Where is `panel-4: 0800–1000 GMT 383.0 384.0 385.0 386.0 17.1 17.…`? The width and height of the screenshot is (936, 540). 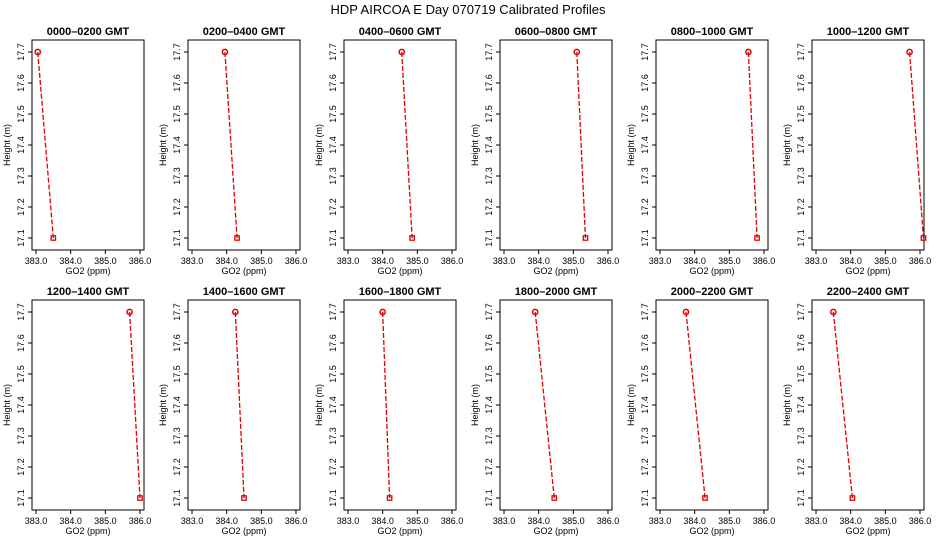 panel-4: 0800–1000 GMT 383.0 384.0 385.0 386.0 17.1 17.… is located at coordinates (700, 151).